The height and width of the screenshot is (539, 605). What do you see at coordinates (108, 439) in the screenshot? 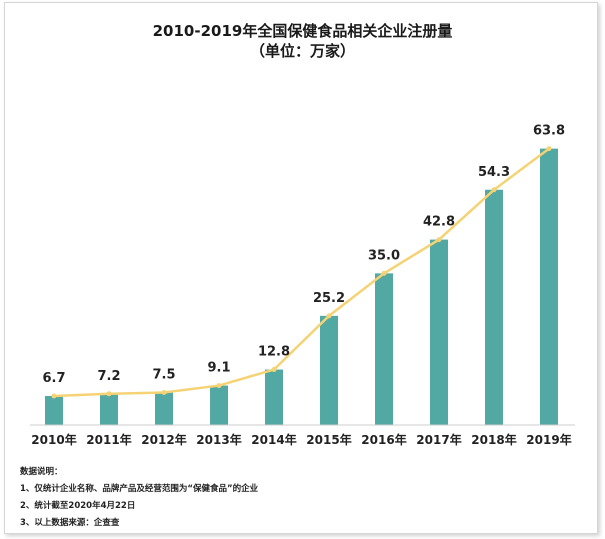
I see `x-tick-label-2011年: 2011年` at bounding box center [108, 439].